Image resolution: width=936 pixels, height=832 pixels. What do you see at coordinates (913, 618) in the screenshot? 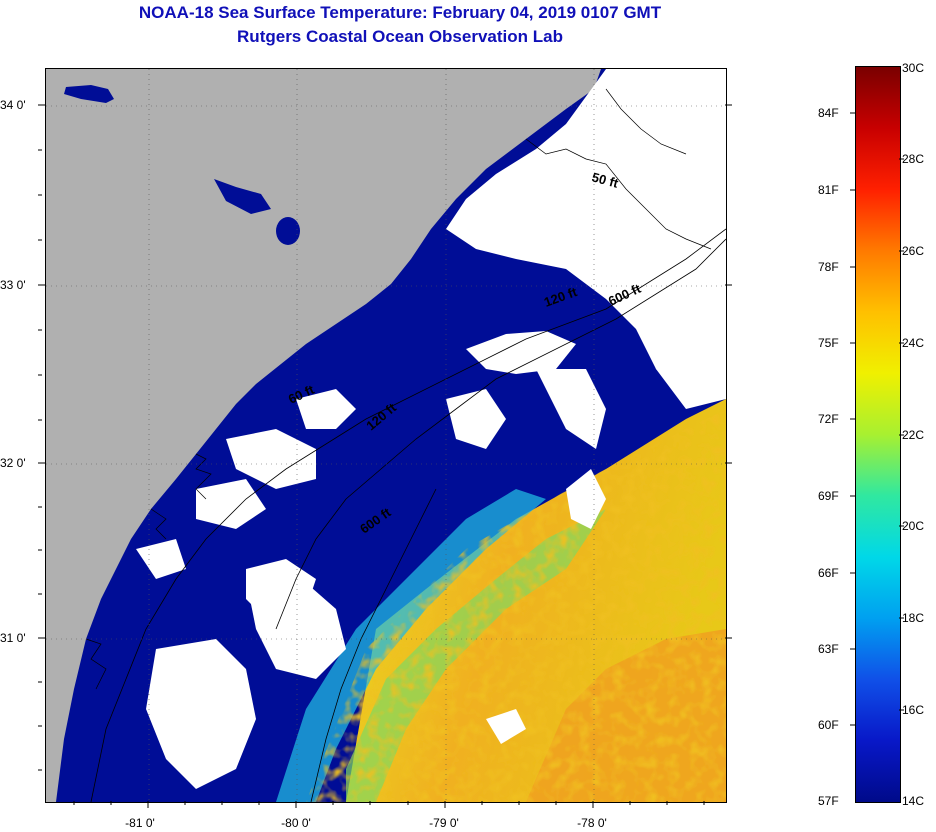
I see `celsius-label: 18C` at bounding box center [913, 618].